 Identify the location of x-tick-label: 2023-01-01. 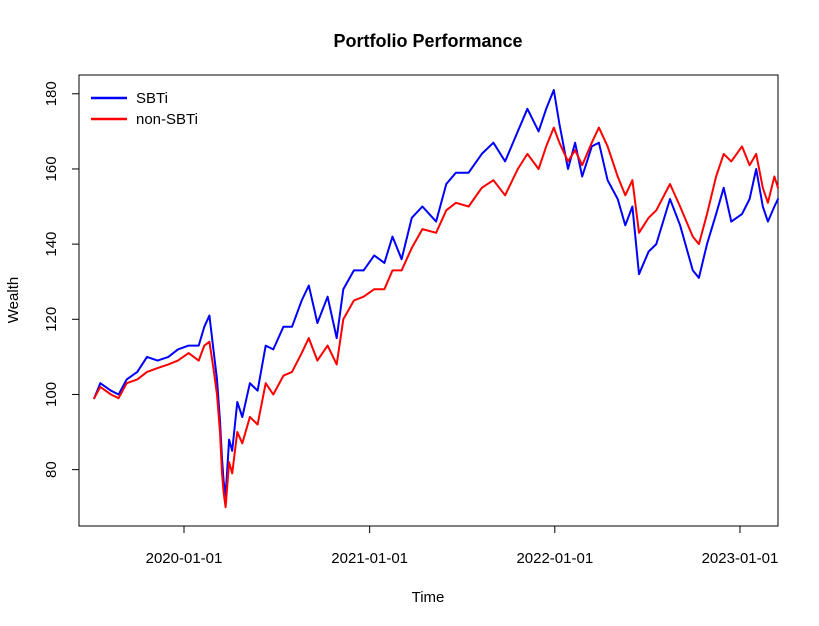
(740, 558).